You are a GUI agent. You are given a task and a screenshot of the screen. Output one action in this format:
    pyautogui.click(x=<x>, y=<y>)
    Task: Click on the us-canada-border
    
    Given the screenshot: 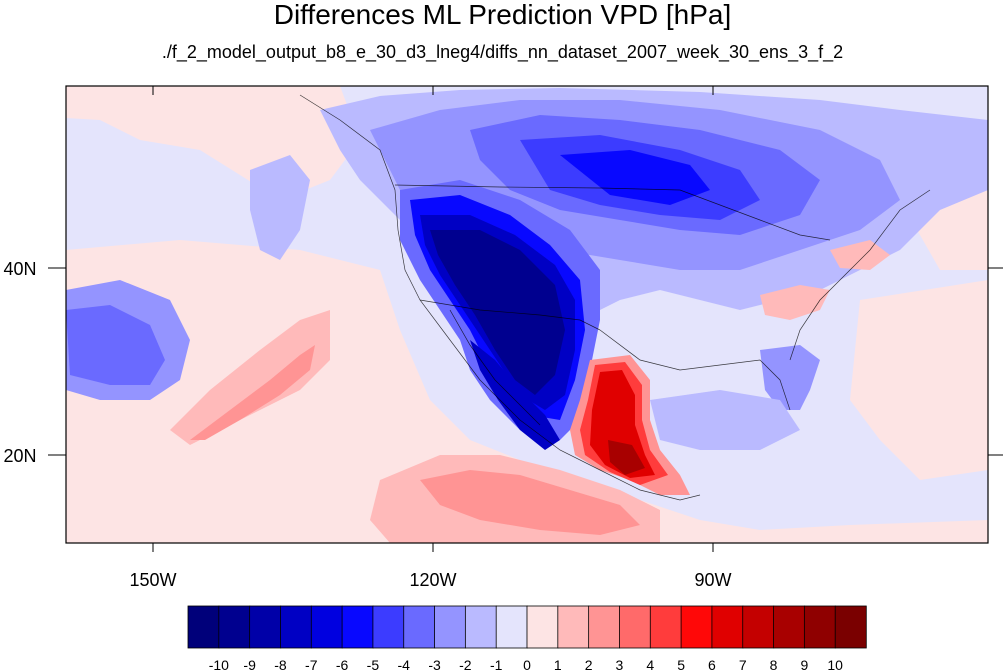 What is the action you would take?
    pyautogui.click(x=612, y=212)
    